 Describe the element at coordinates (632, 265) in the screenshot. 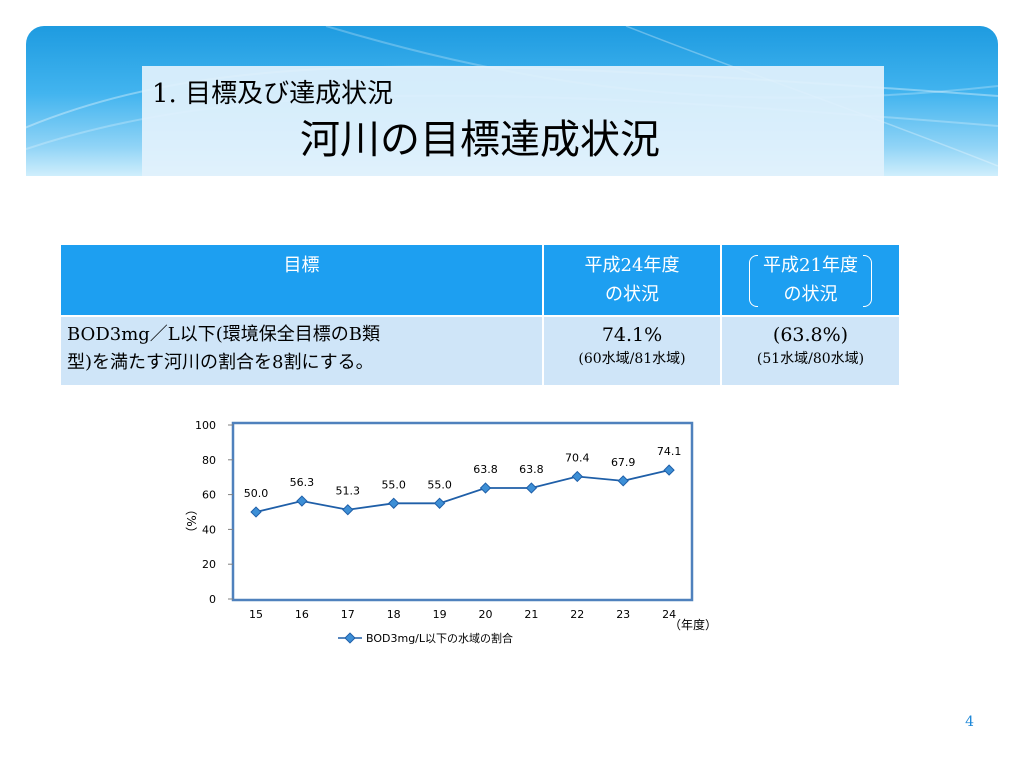

I see `header-h24-line1: 平成24年度` at that location.